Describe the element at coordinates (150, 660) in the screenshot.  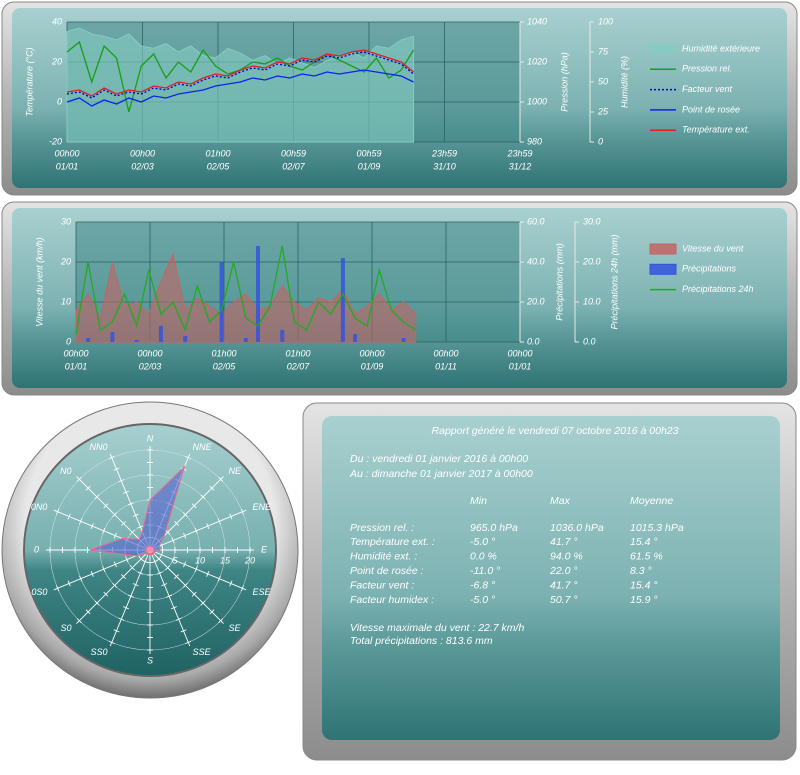
I see `direction-label: S` at that location.